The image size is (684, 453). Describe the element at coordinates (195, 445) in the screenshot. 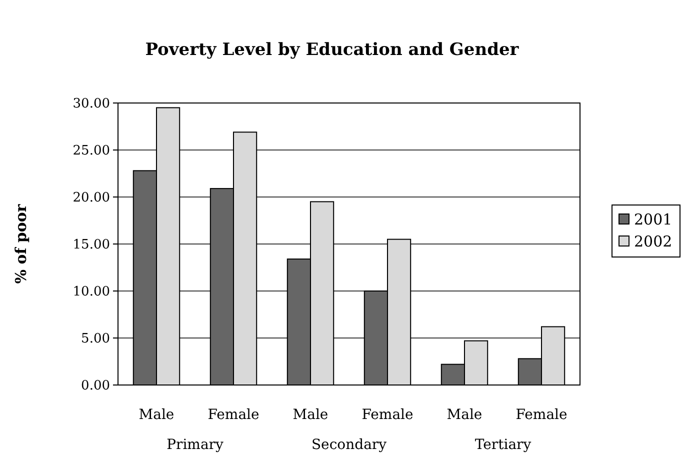

I see `text: Primary` at that location.